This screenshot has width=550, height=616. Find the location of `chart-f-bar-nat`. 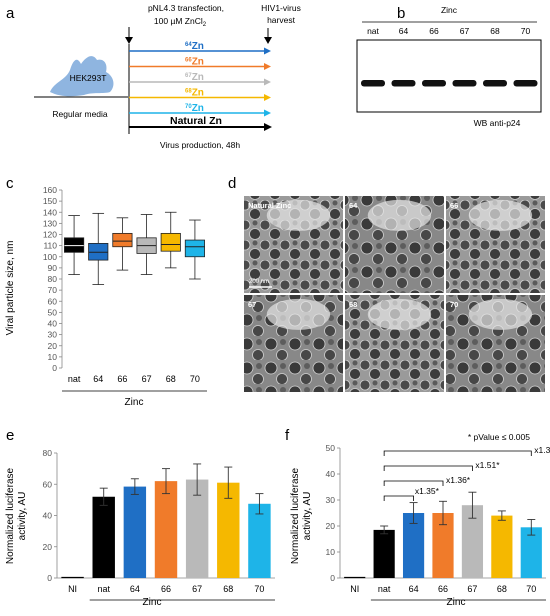

chart-f-bar-nat is located at coordinates (384, 553).